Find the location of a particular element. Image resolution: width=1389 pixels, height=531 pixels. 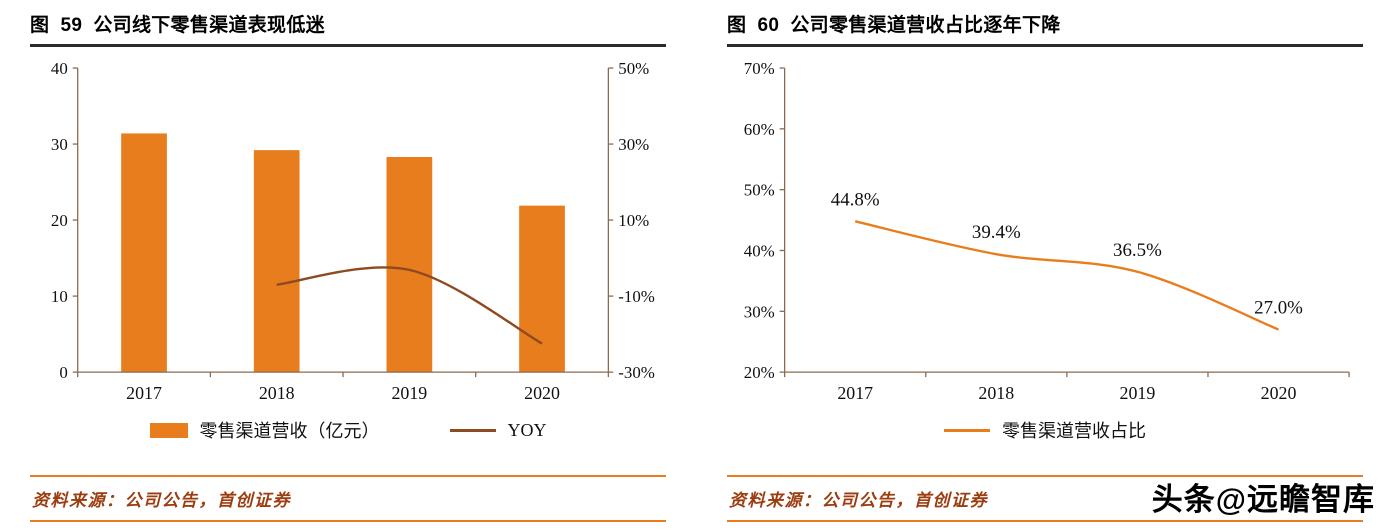

svg-text: 0 is located at coordinates (63, 372).